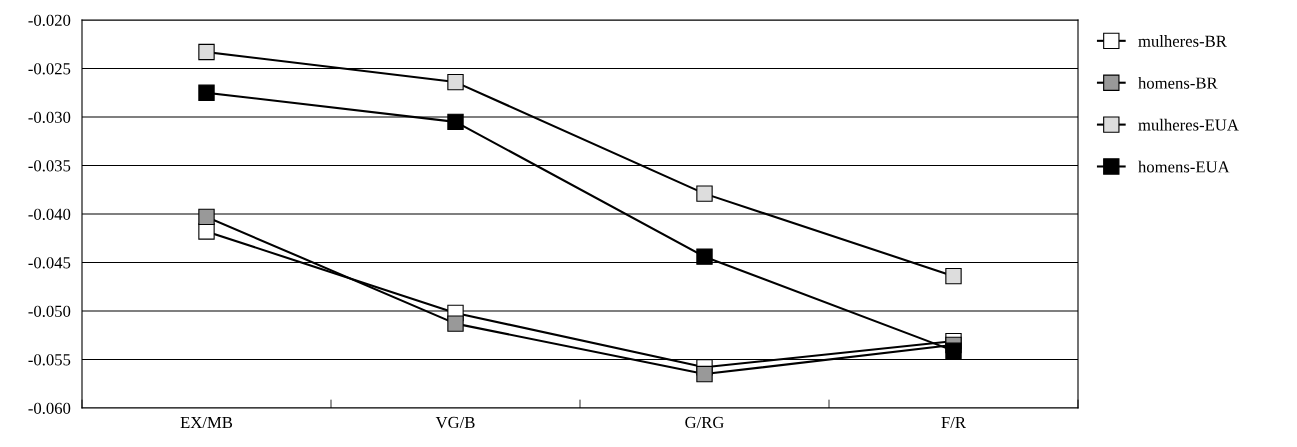 This screenshot has height=447, width=1297. I want to click on y-tick-label: -0.055, so click(49, 360).